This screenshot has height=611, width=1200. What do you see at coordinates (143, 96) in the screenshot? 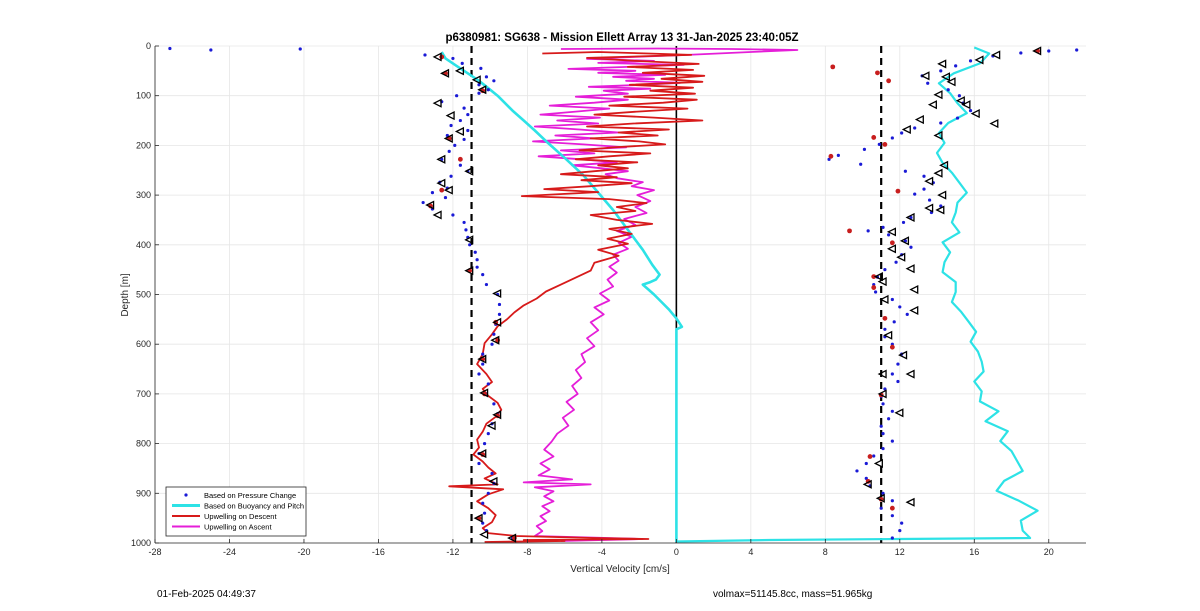
I see `y-tick-label: 100` at bounding box center [143, 96].